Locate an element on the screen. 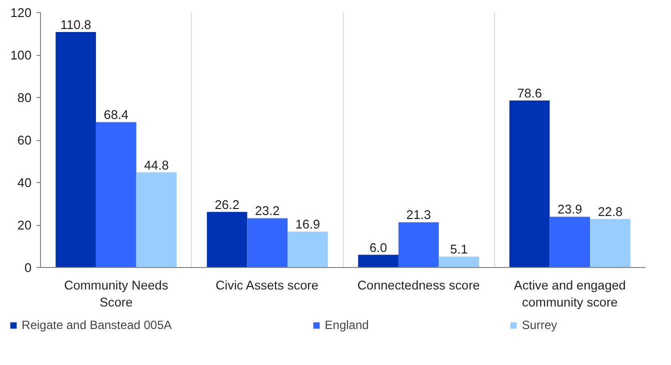  legend-label: England is located at coordinates (346, 325).